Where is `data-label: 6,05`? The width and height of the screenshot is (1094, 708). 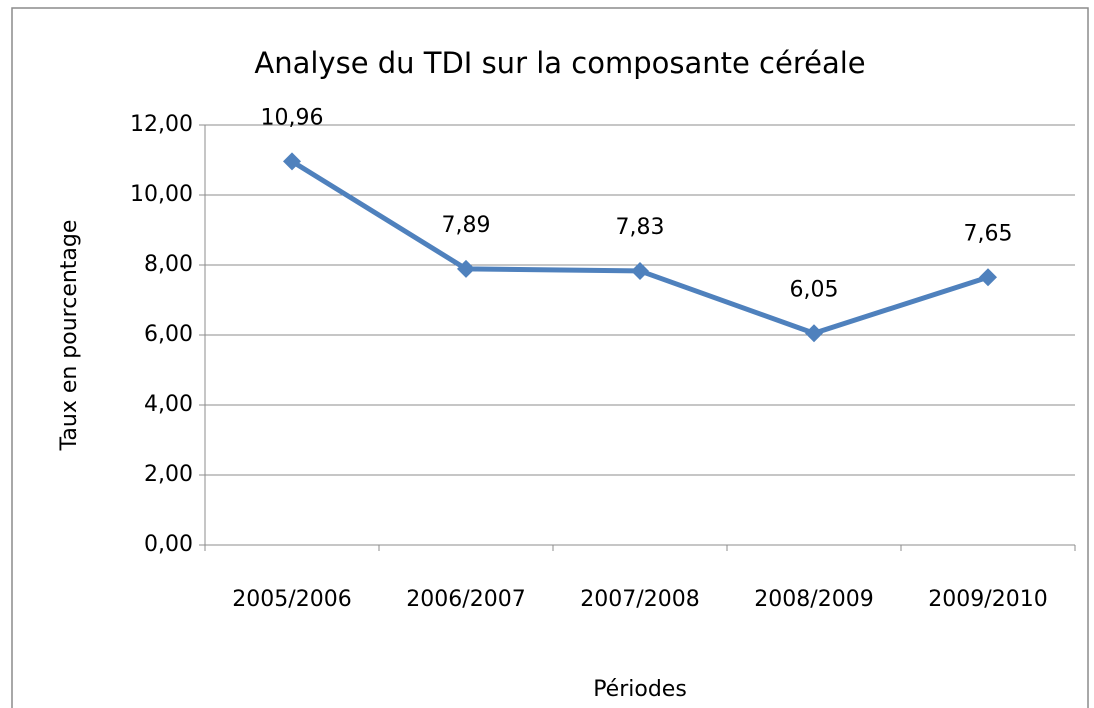 data-label: 6,05 is located at coordinates (814, 289).